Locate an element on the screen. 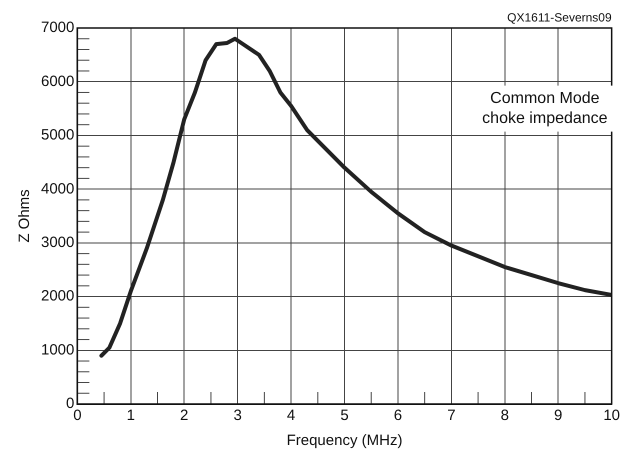  y-tick-label: 4000 is located at coordinates (57, 189).